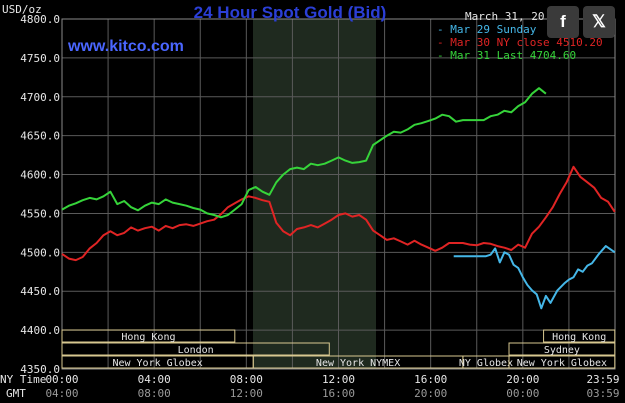 This screenshot has height=403, width=625. What do you see at coordinates (40, 58) in the screenshot?
I see `y-tick-label: 4750.0` at bounding box center [40, 58].